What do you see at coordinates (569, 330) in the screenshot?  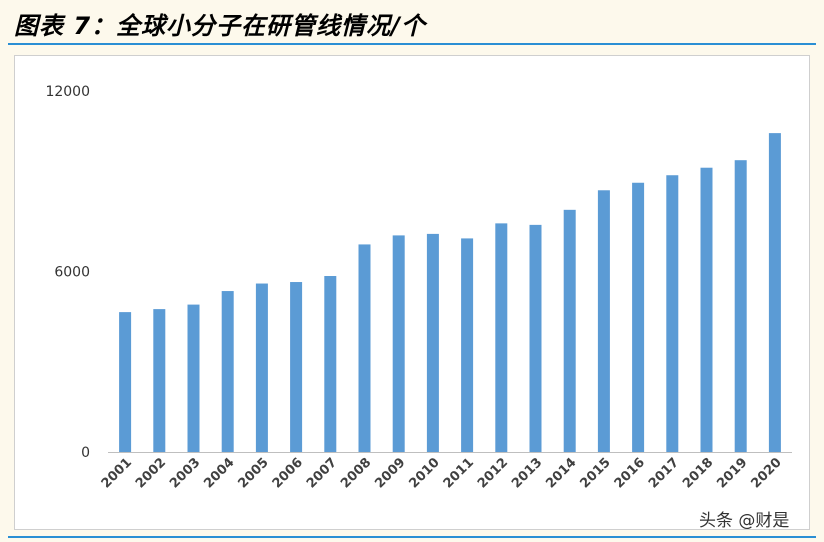 I see `bar-2014` at bounding box center [569, 330].